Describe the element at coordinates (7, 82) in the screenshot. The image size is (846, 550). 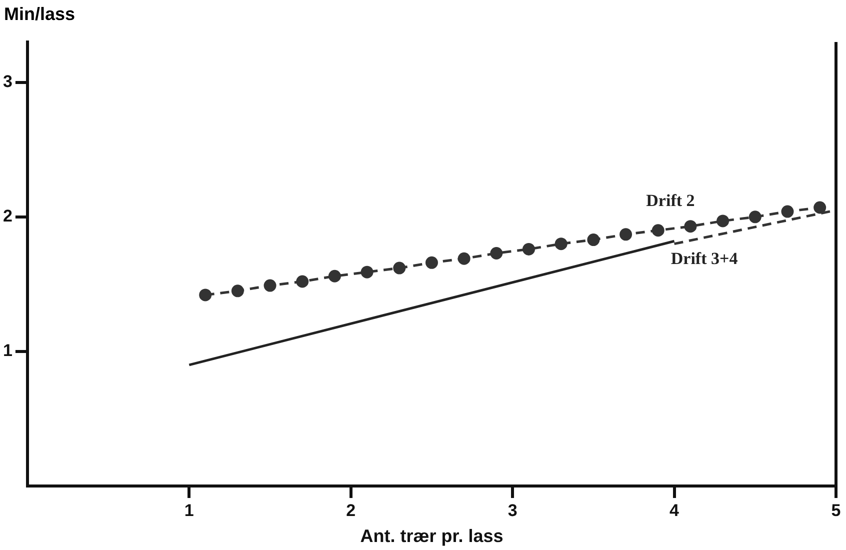
I see `y-tick-label: 3` at that location.